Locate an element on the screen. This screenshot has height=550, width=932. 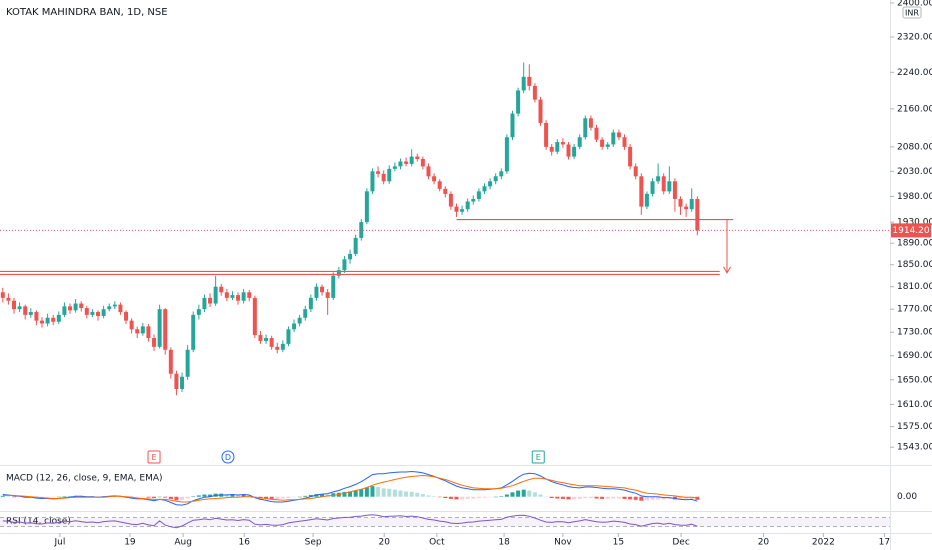
y-tick-label: 1575.00 is located at coordinates (914, 427).